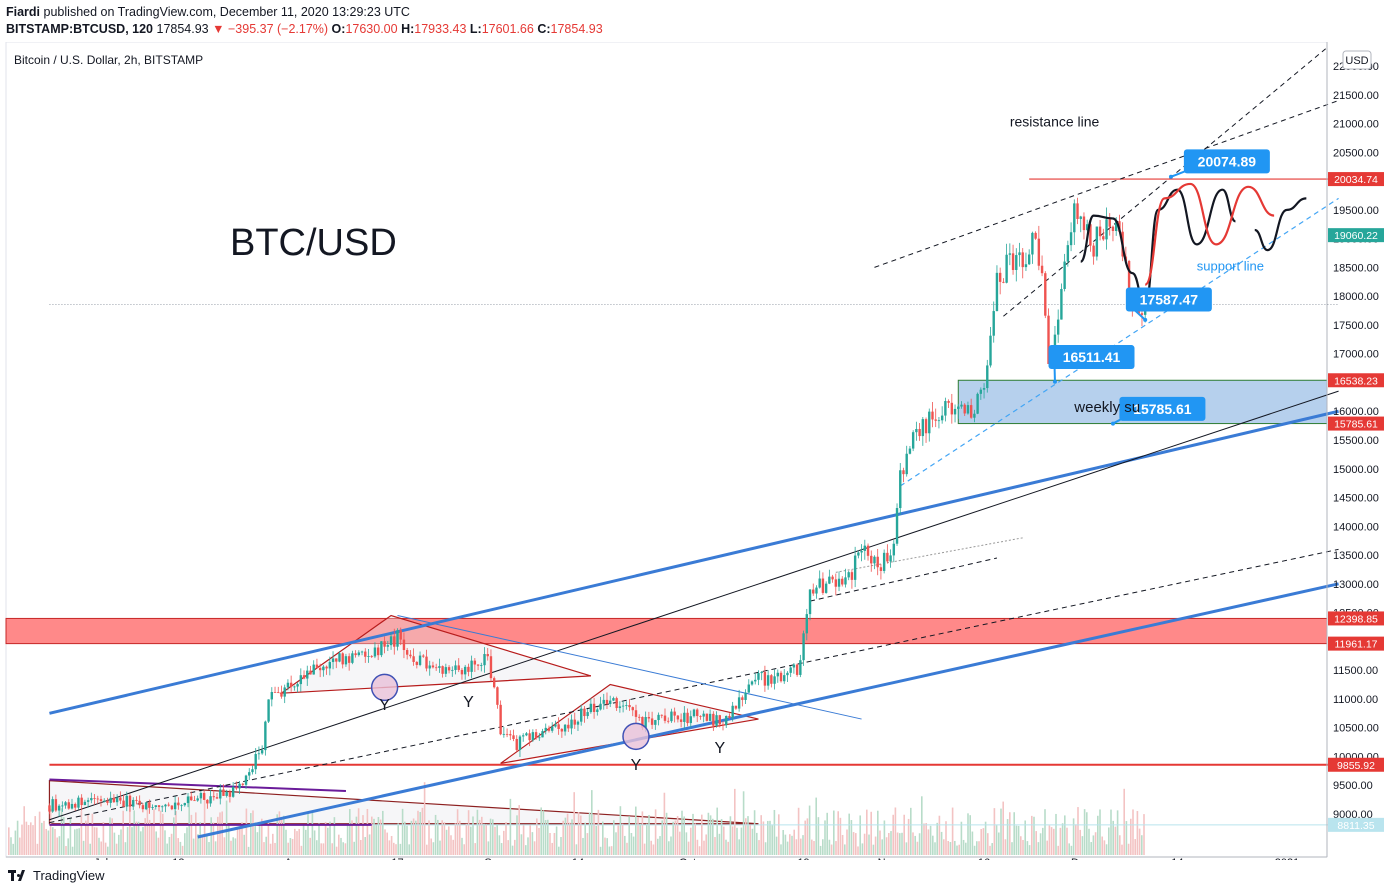 Image resolution: width=1395 pixels, height=894 pixels. What do you see at coordinates (1209, 234) in the screenshot?
I see `projection-wave-red` at bounding box center [1209, 234].